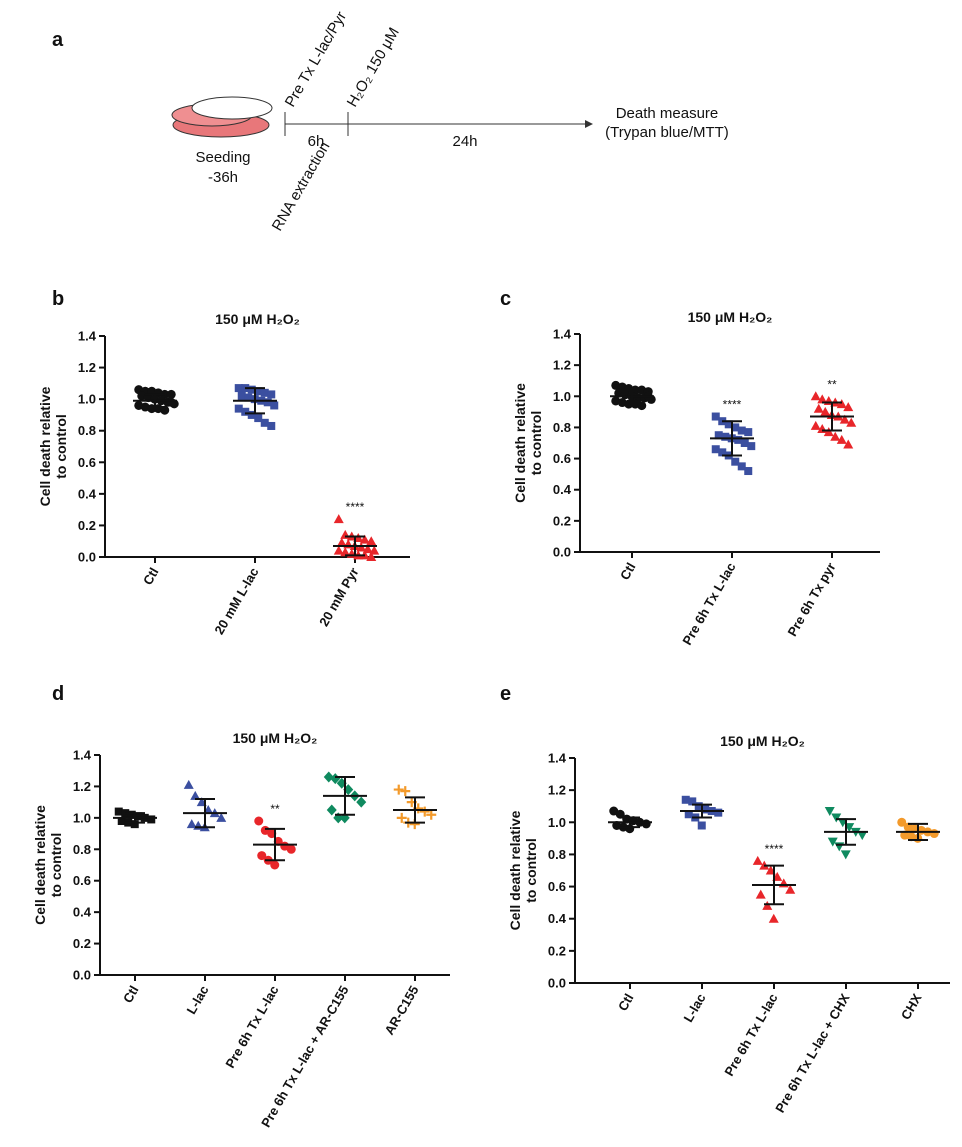 The height and width of the screenshot is (1147, 962). I want to click on y-tick-label: 0.6, so click(562, 458).